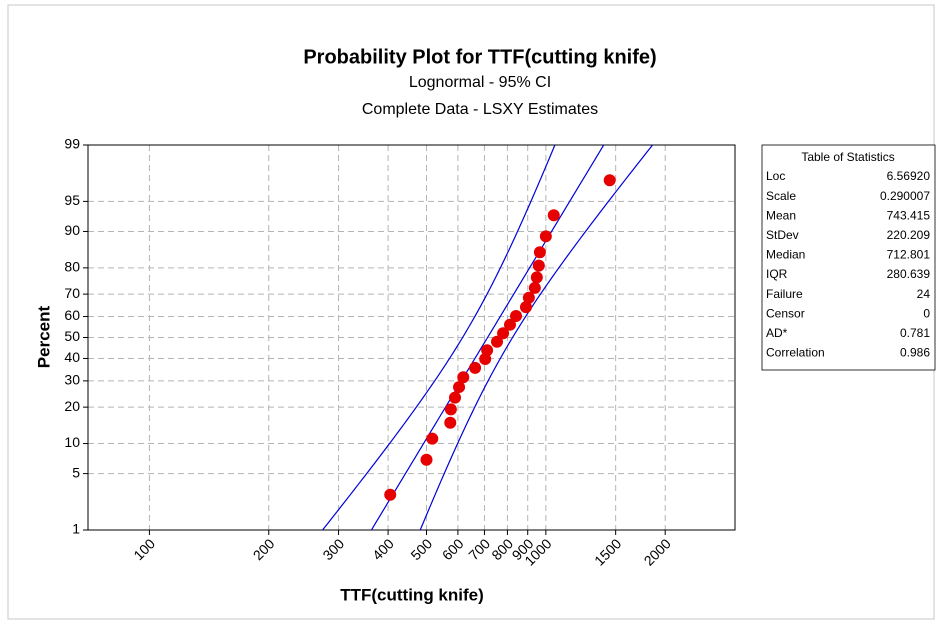 The height and width of the screenshot is (626, 942). What do you see at coordinates (72, 336) in the screenshot?
I see `y-tick-label: 50` at bounding box center [72, 336].